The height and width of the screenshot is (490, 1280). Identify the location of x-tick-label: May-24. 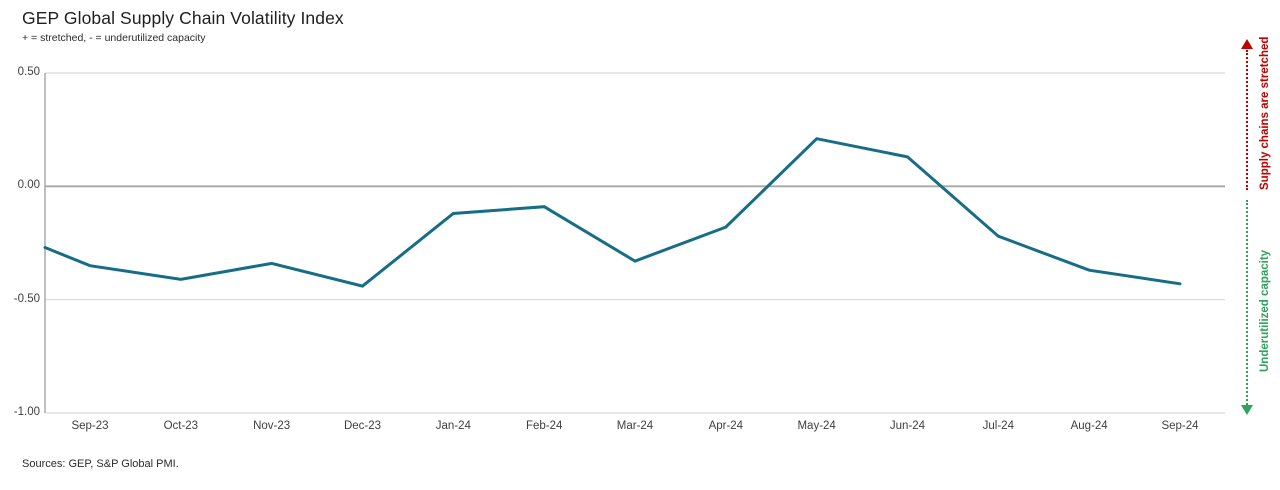
(816, 426).